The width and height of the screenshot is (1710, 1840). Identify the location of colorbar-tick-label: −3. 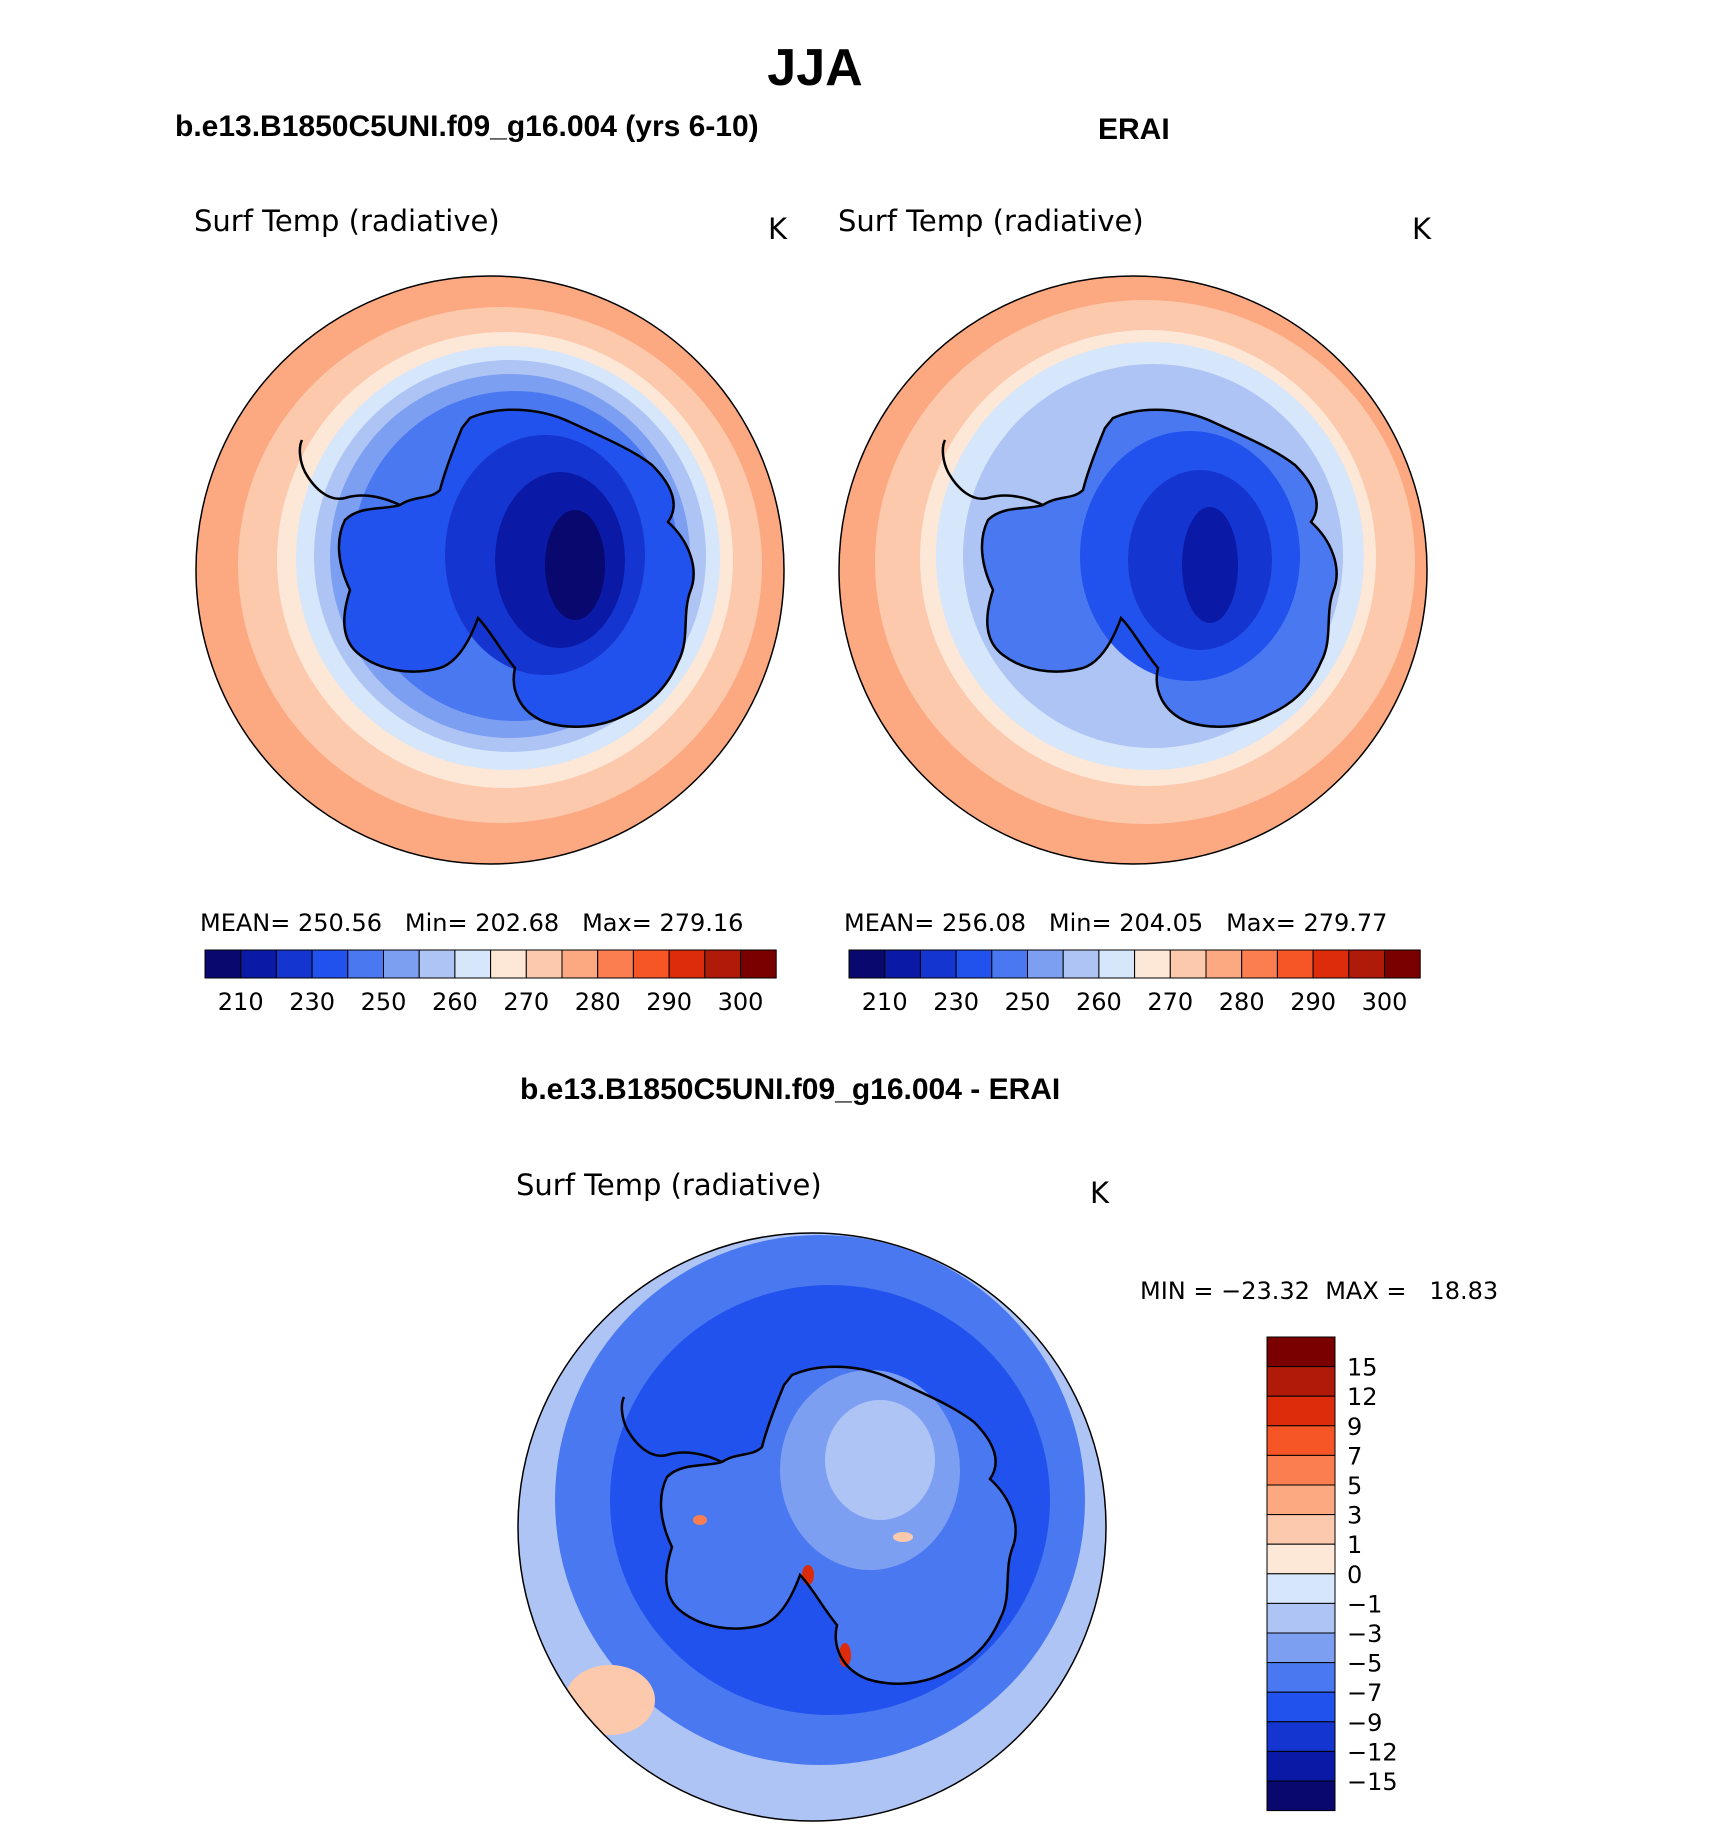
(1364, 1634).